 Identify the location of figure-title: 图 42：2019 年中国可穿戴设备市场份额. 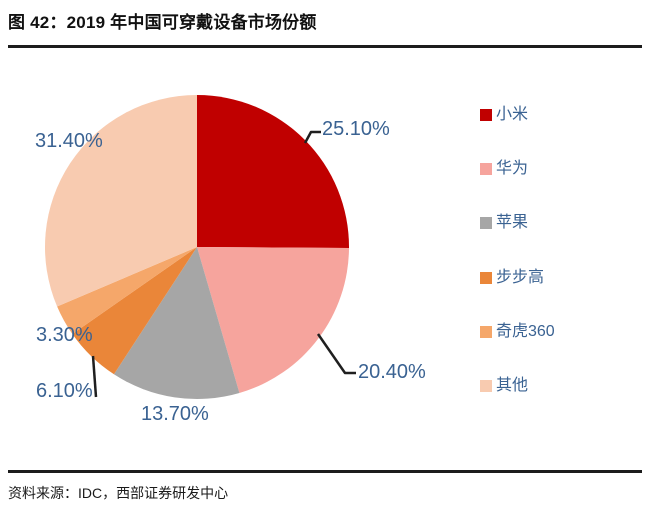
(162, 22).